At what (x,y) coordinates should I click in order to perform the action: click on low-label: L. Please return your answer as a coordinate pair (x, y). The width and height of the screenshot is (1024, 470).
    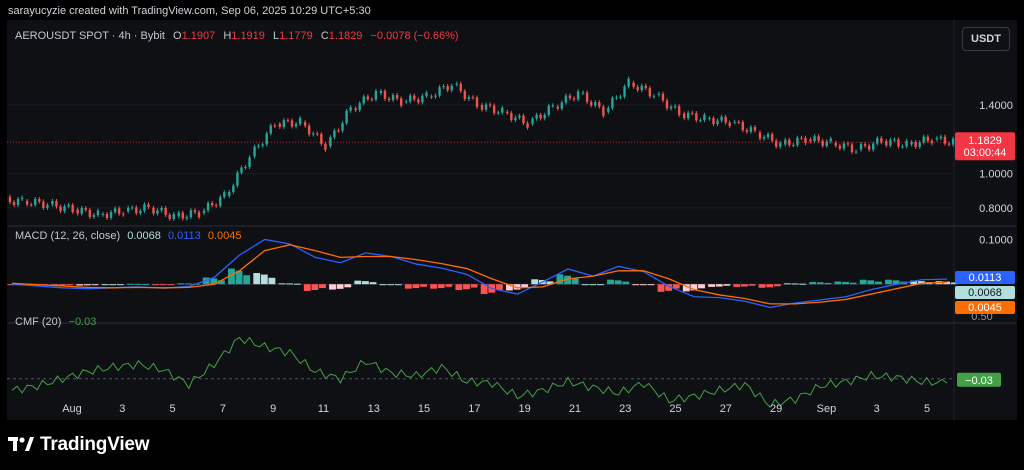
    Looking at the image, I should click on (276, 36).